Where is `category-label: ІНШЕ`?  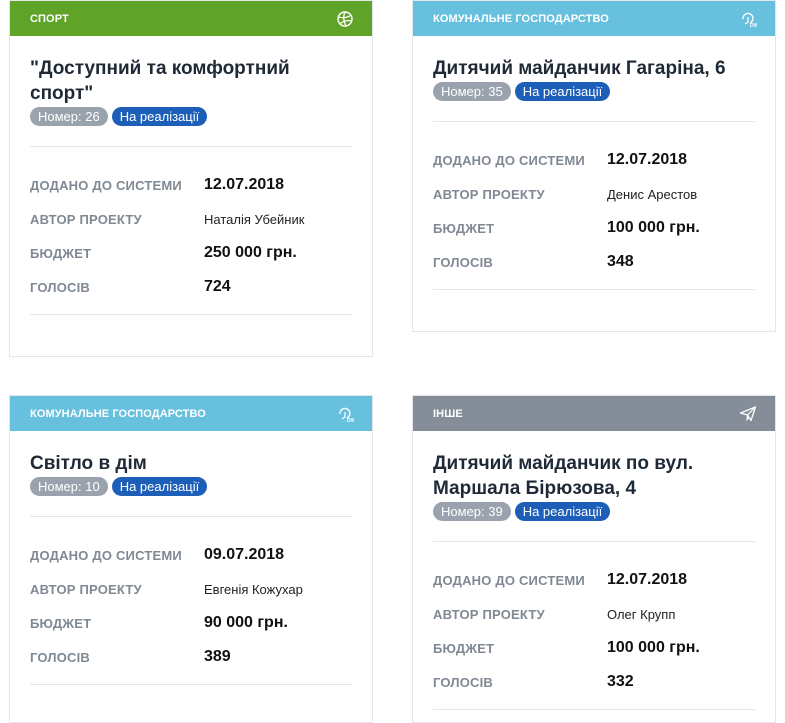 category-label: ІНШЕ is located at coordinates (448, 413).